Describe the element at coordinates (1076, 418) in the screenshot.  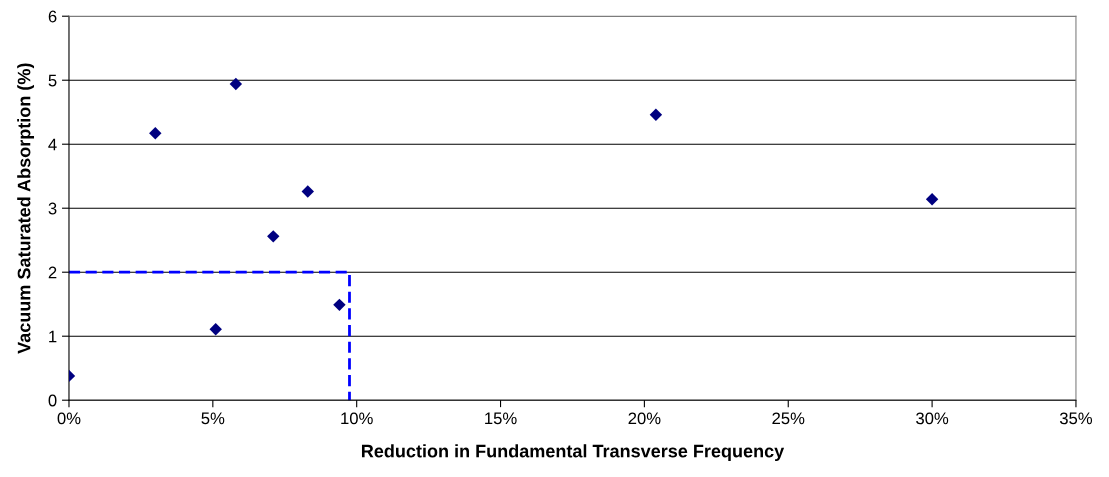
I see `x-tick-label: 35%` at that location.